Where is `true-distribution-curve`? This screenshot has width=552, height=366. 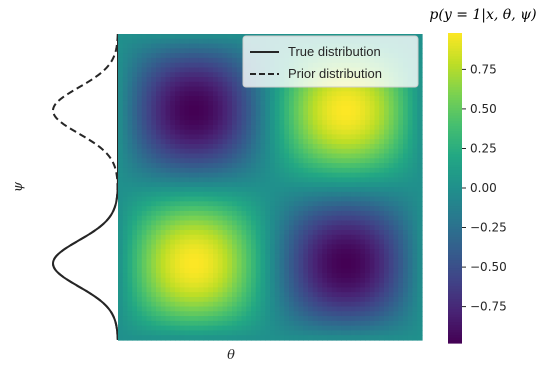 true-distribution-curve is located at coordinates (85, 187).